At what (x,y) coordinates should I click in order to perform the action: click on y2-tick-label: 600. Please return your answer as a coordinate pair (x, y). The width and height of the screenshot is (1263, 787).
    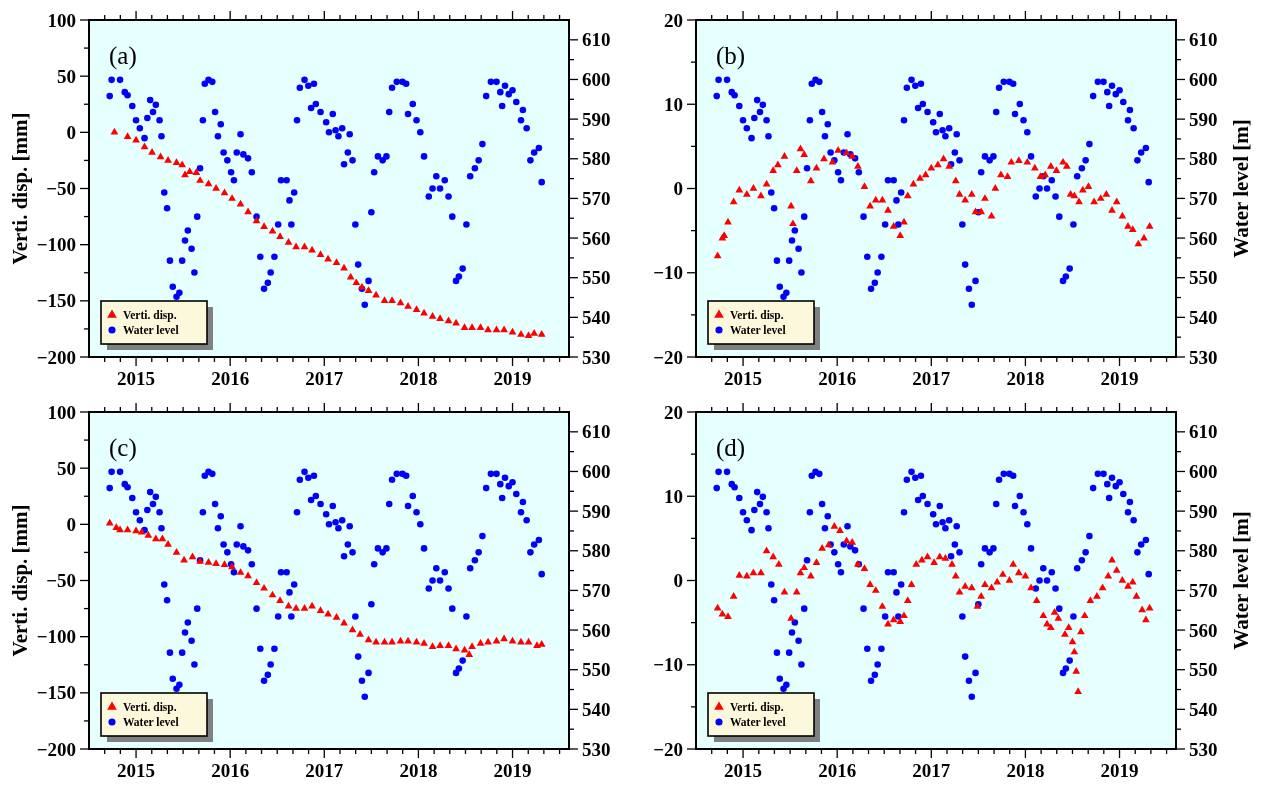
    Looking at the image, I should click on (596, 80).